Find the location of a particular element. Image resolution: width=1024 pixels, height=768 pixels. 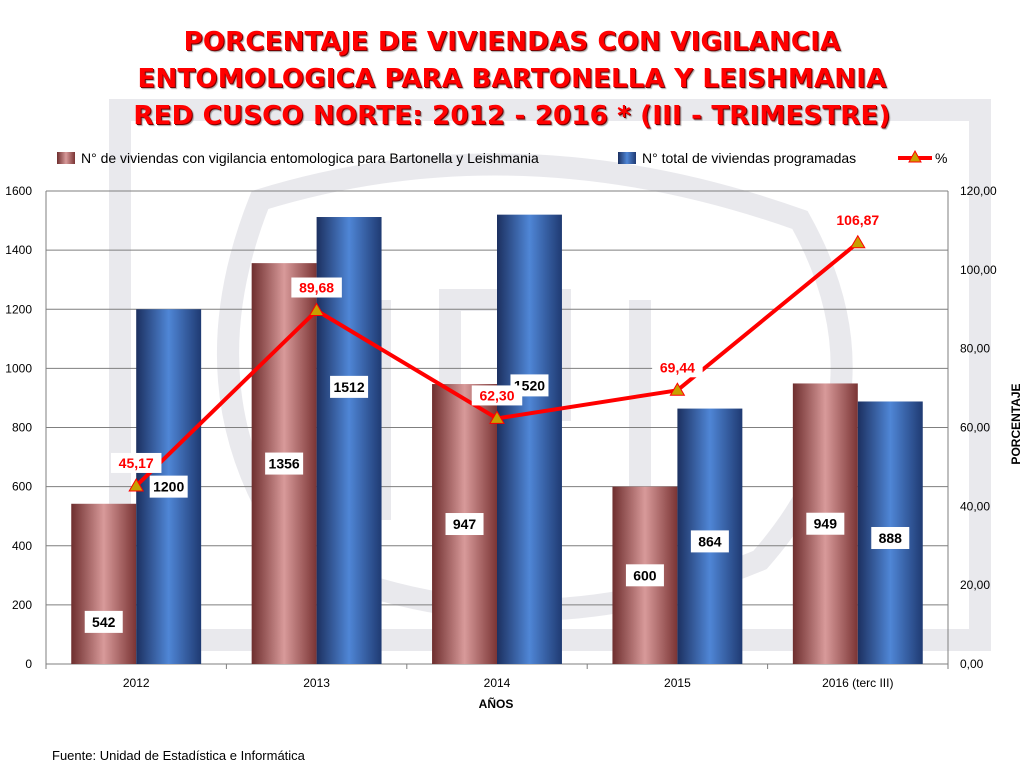

bar-label-series-2: 888 is located at coordinates (891, 538).